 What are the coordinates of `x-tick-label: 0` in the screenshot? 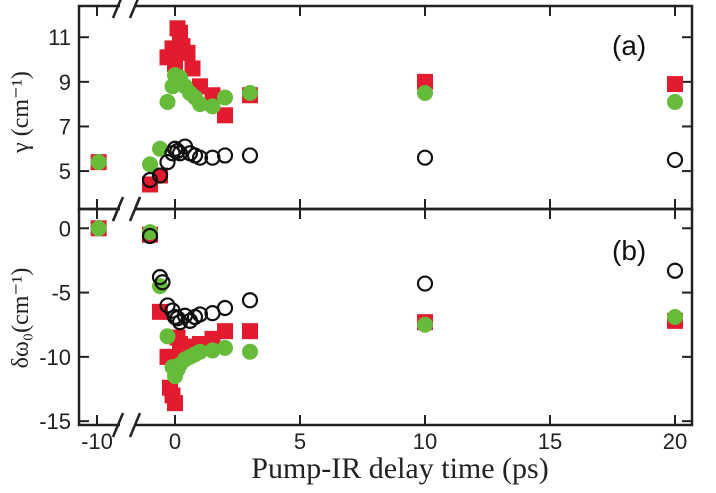 It's located at (175, 441).